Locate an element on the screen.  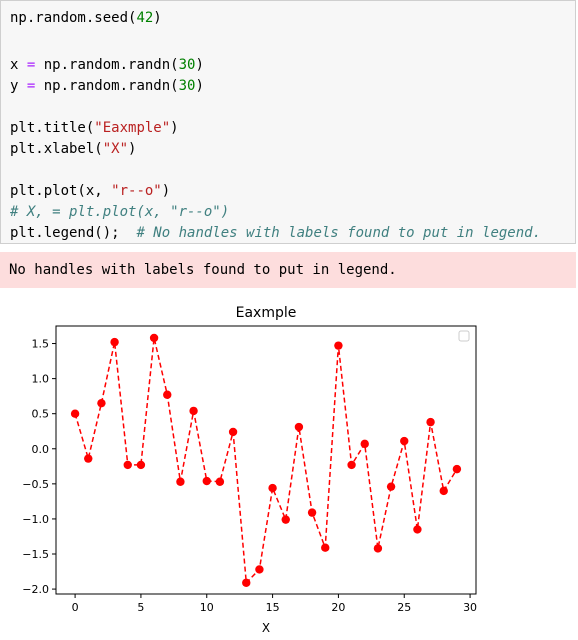
x-tick-label: 25 is located at coordinates (404, 607).